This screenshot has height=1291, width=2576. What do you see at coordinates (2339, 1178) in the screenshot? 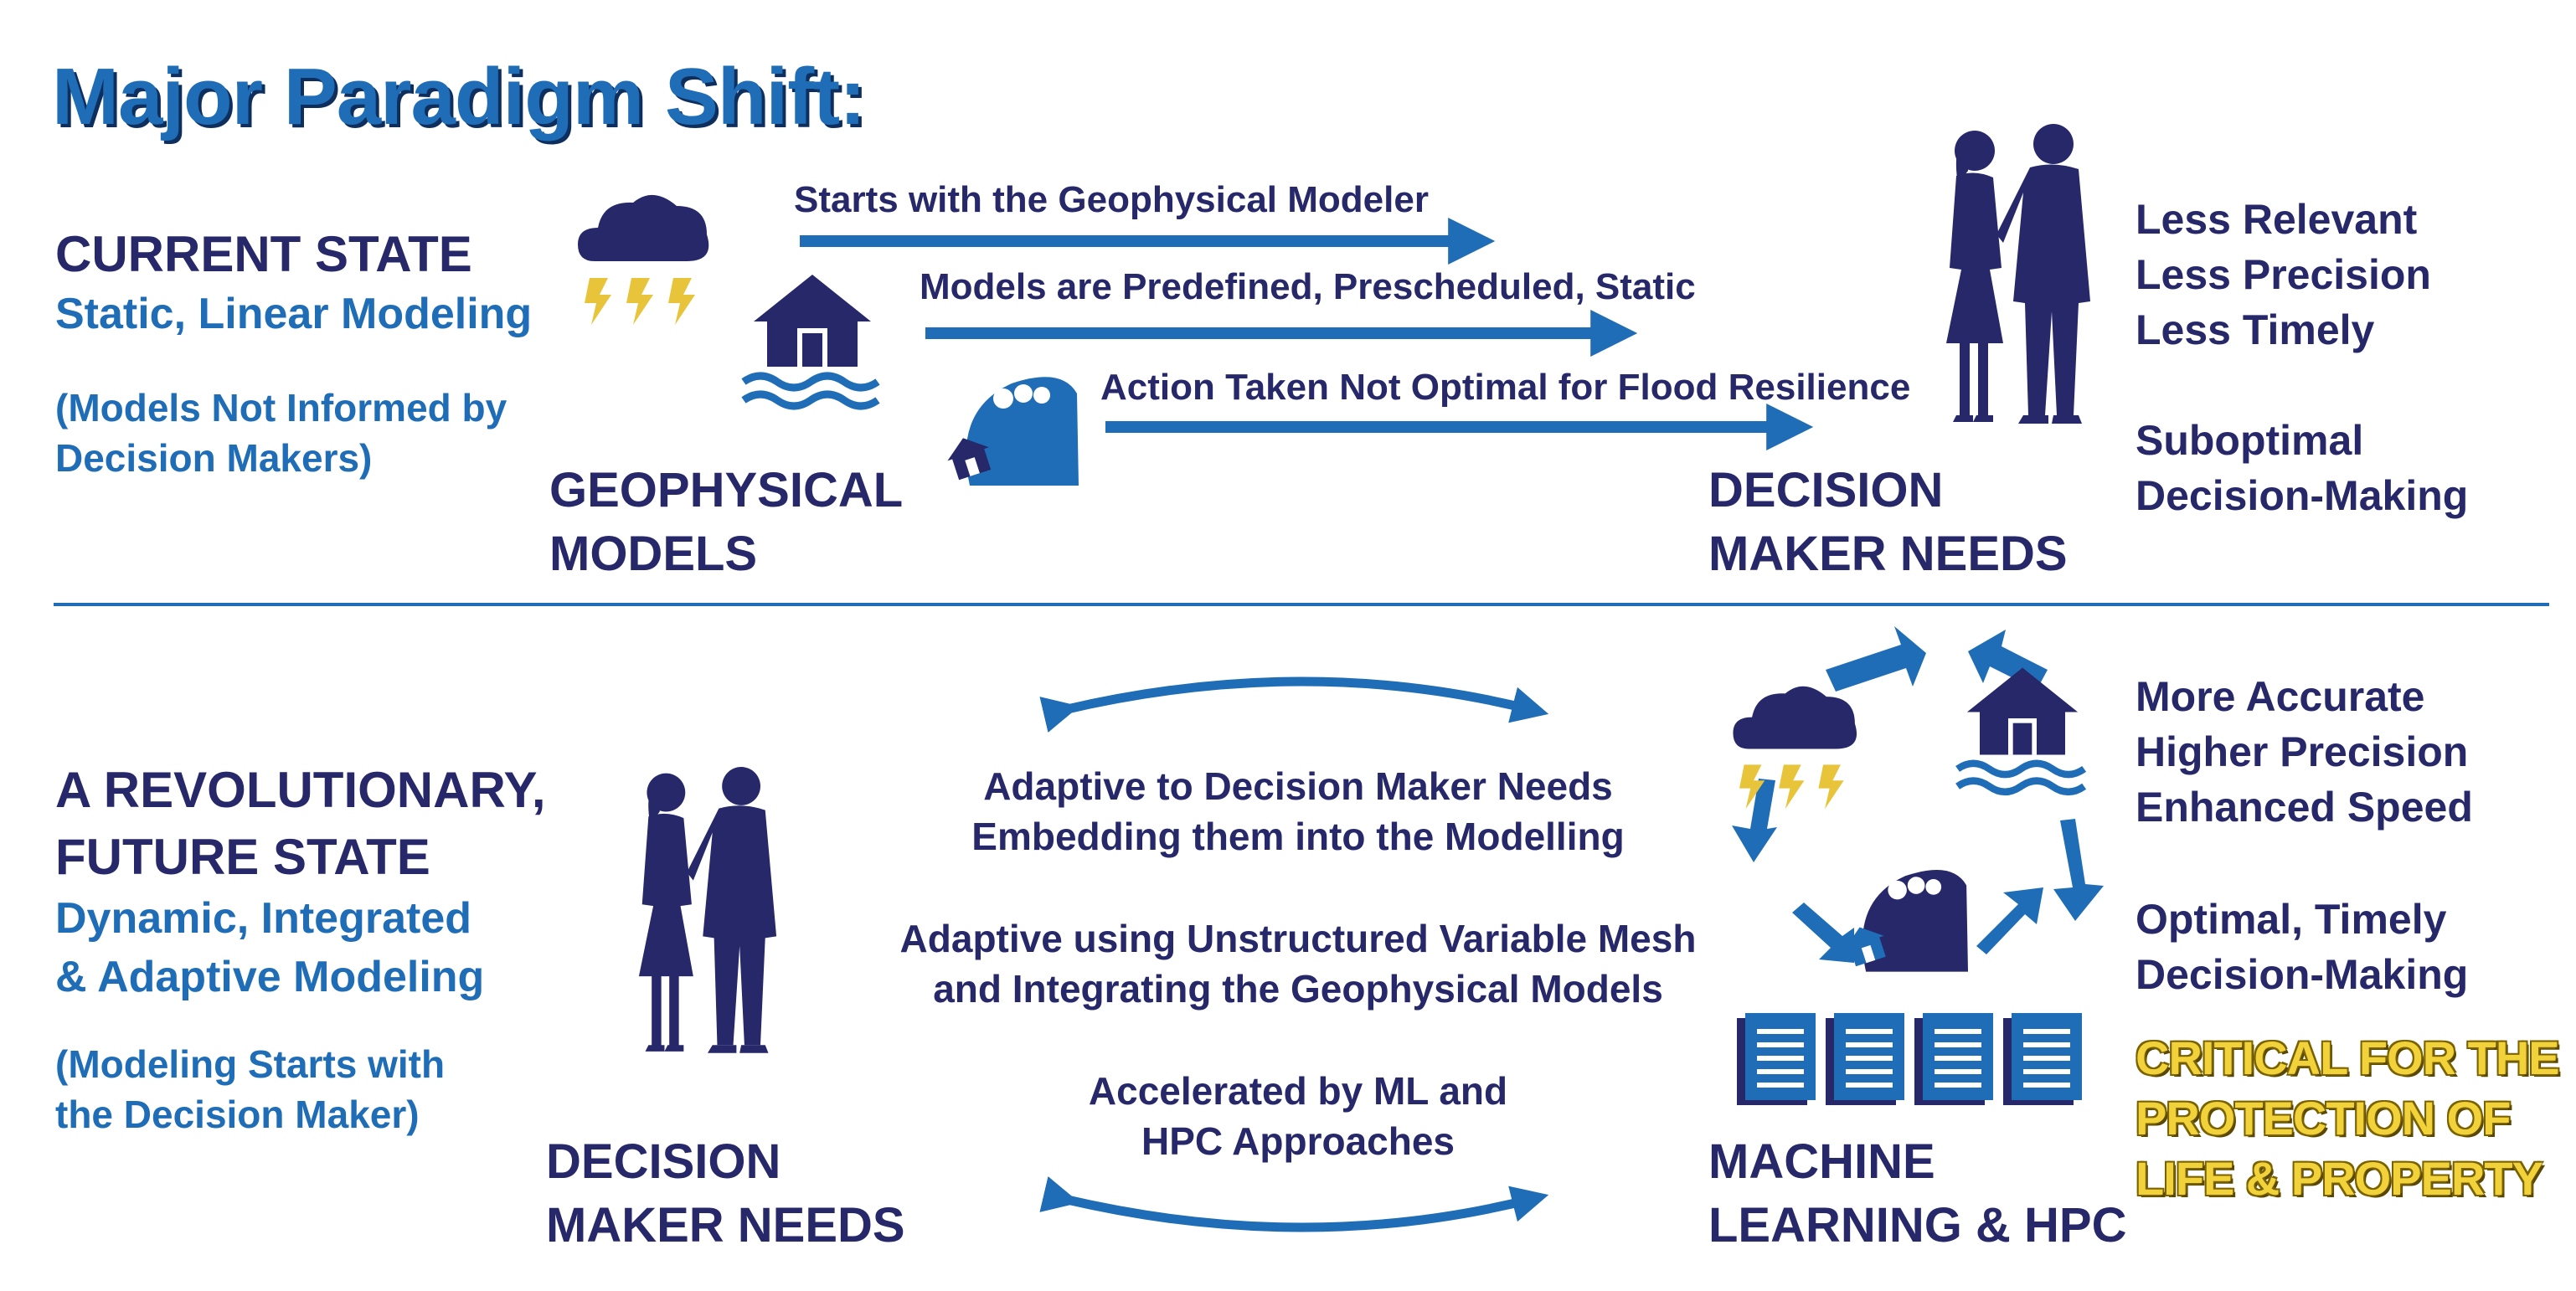
I see `critical-callout-line3: LIFE & PROPERTY` at bounding box center [2339, 1178].